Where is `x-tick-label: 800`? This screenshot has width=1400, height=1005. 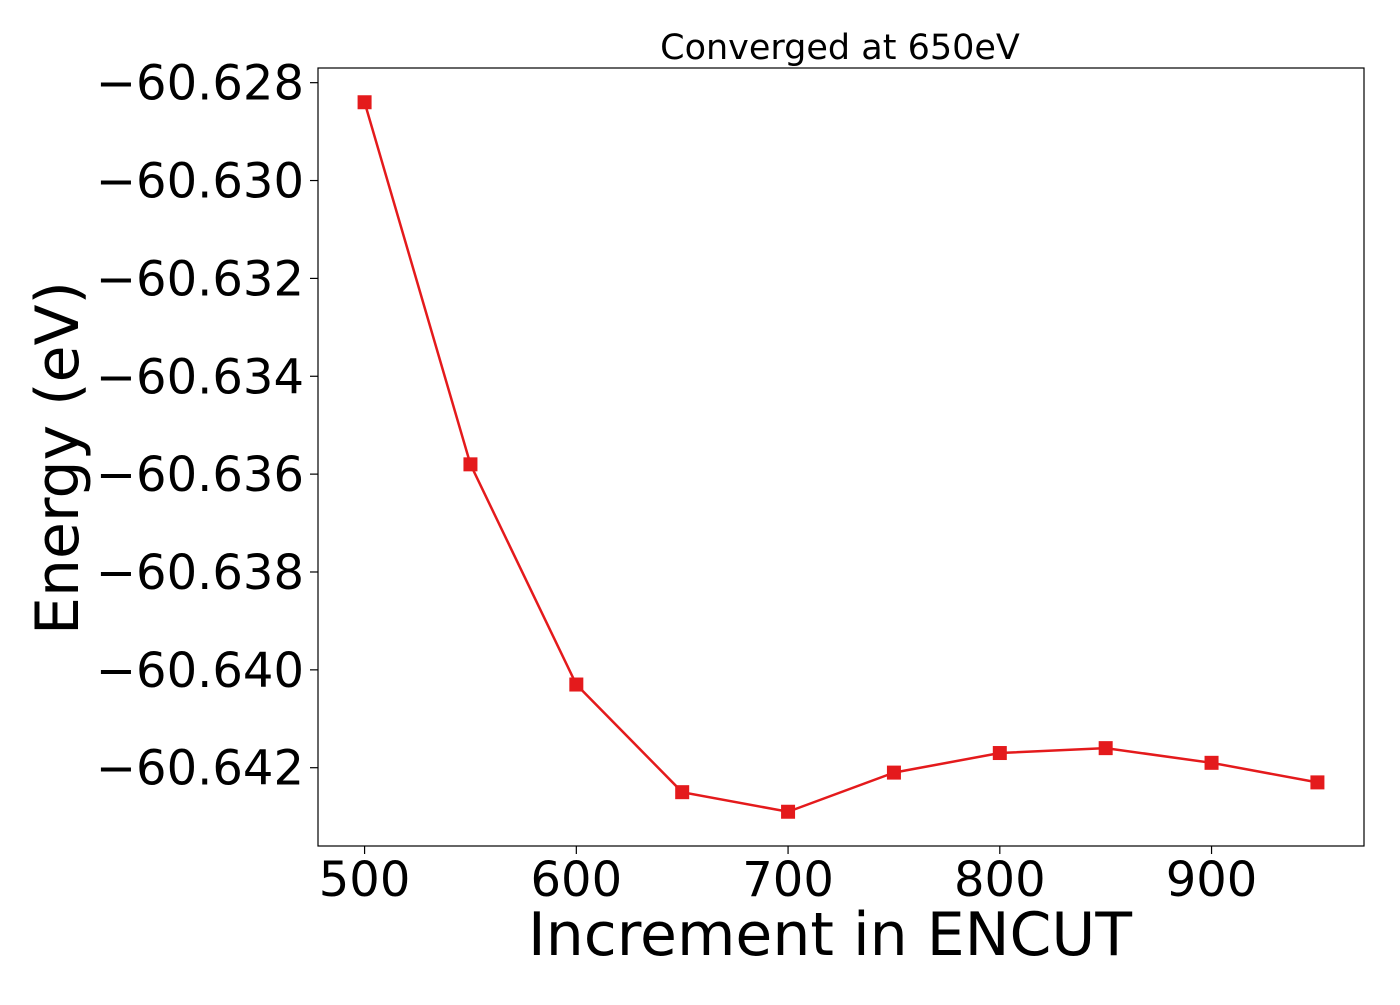 x-tick-label: 800 is located at coordinates (1000, 880).